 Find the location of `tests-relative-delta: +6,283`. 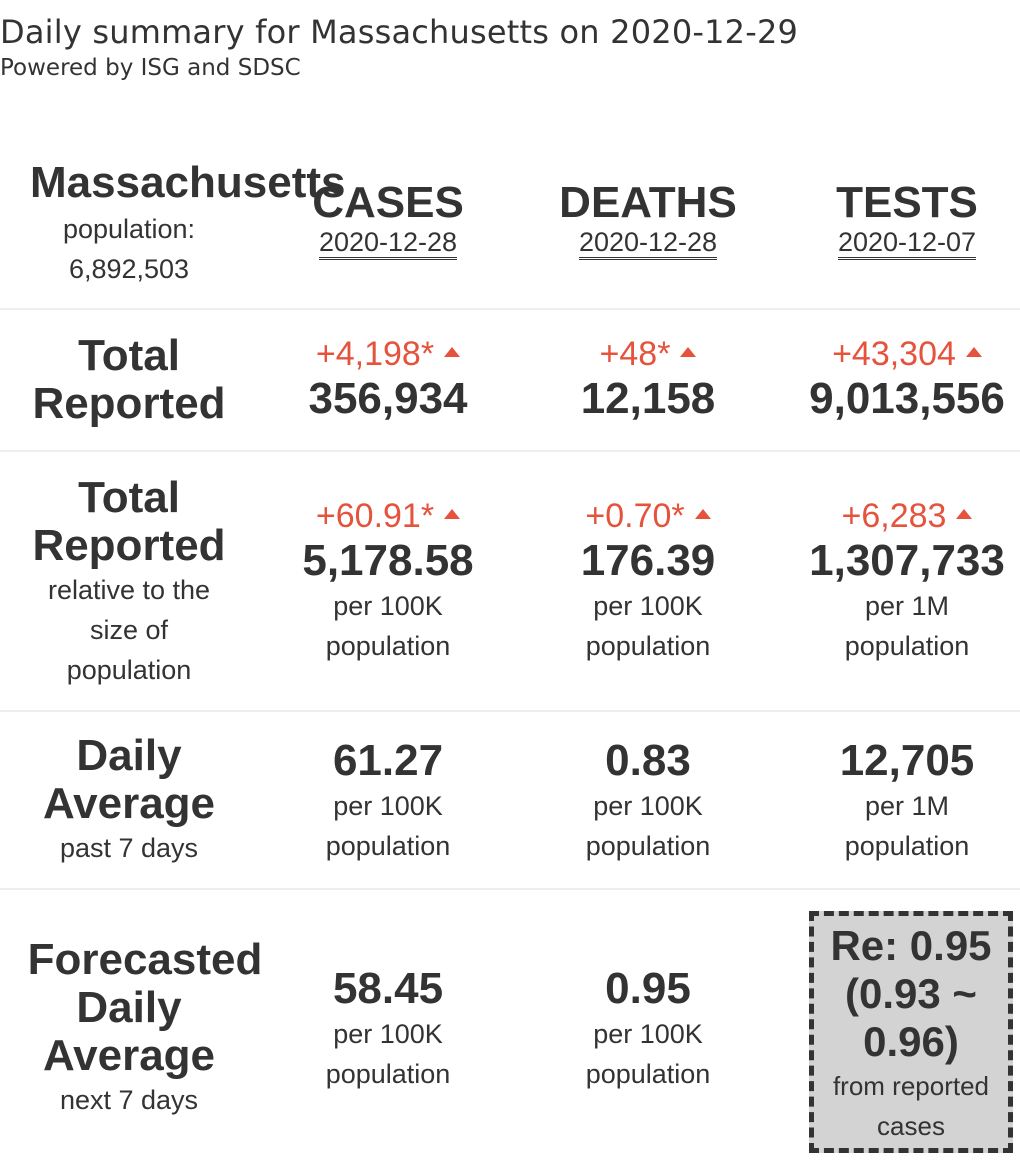

tests-relative-delta: +6,283 is located at coordinates (899, 516).